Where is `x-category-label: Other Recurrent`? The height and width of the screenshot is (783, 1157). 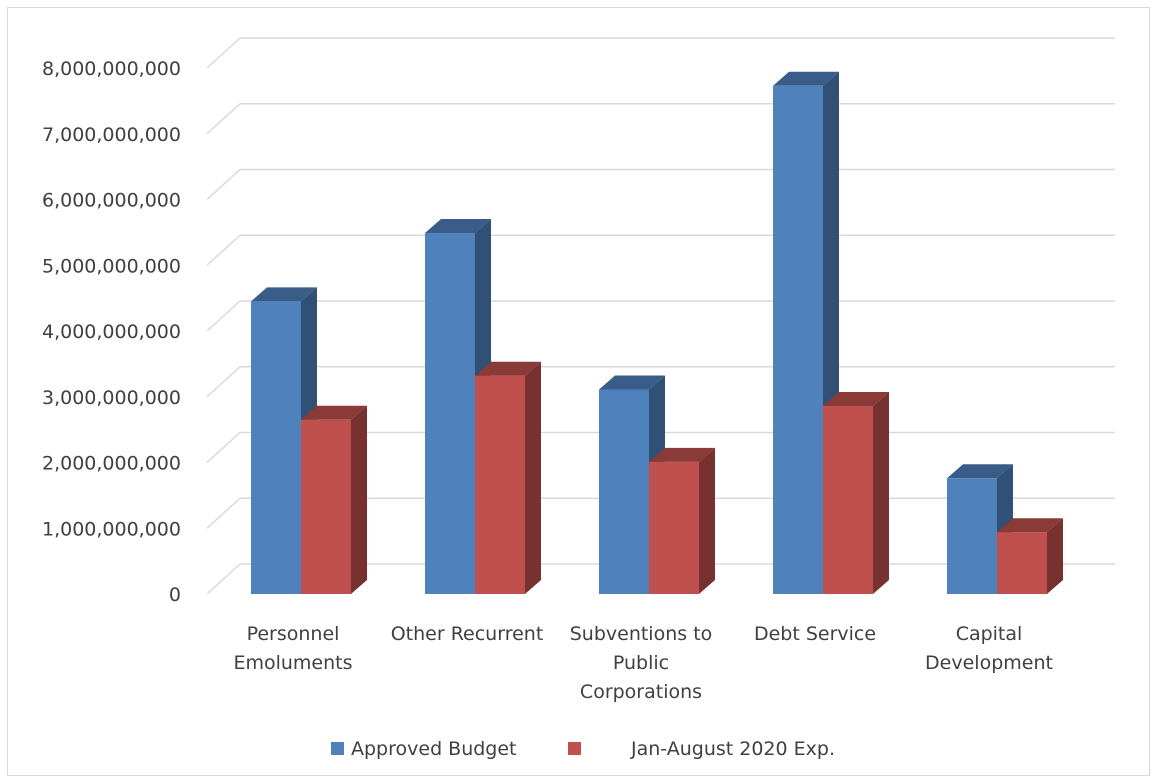
x-category-label: Other Recurrent is located at coordinates (467, 634).